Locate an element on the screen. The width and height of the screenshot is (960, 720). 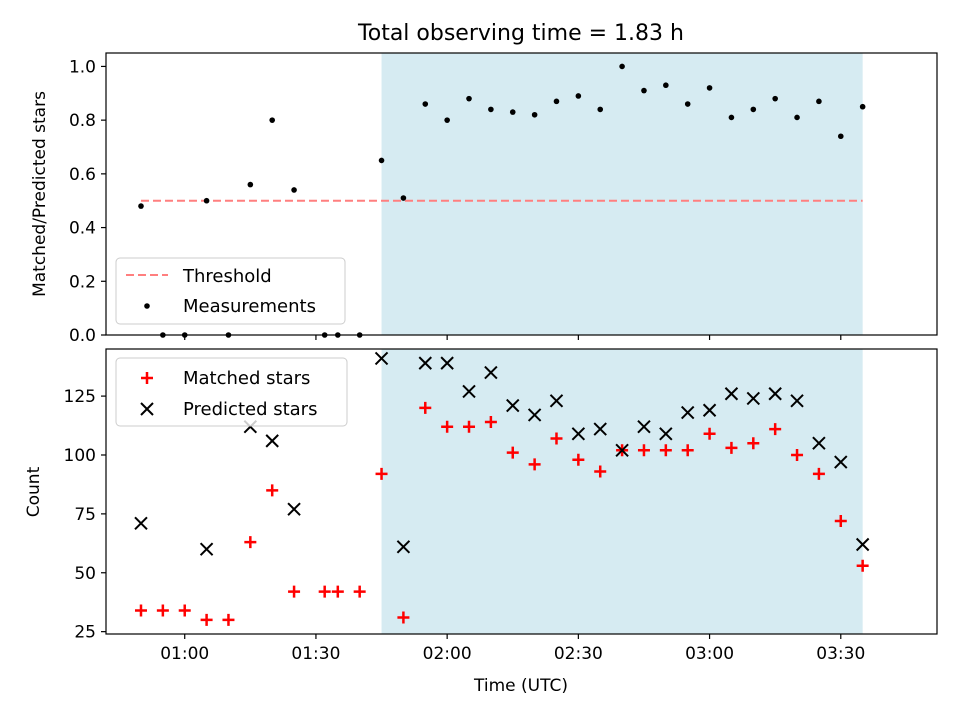
count-y-tick-label: 125 is located at coordinates (80, 397).